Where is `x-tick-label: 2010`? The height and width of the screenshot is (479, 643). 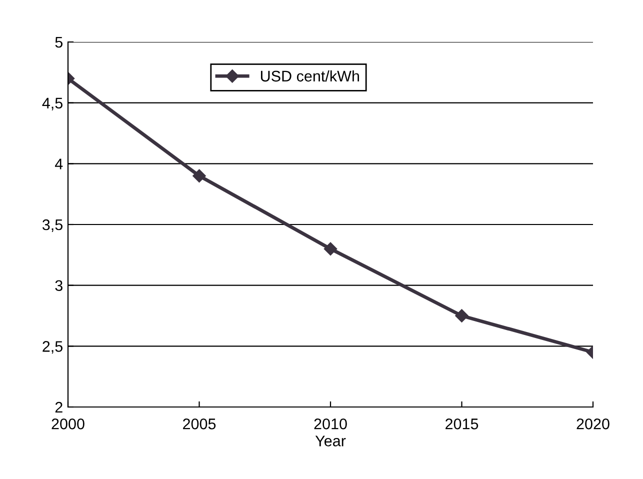
x-tick-label: 2010 is located at coordinates (330, 424).